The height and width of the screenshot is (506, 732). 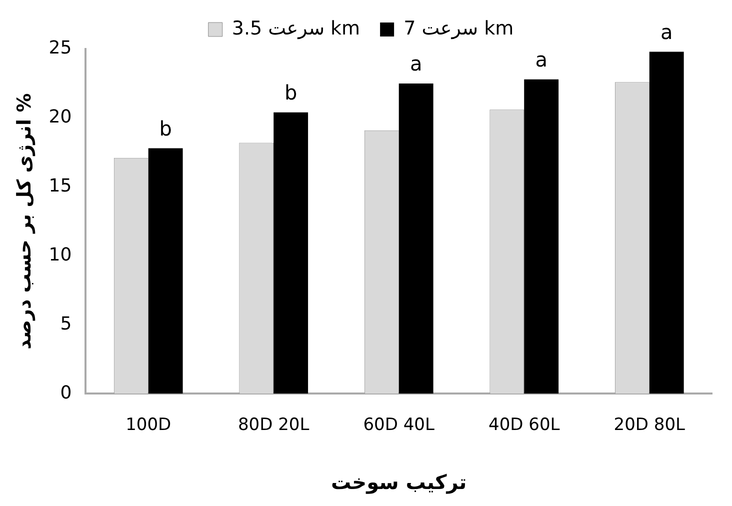 What do you see at coordinates (274, 425) in the screenshot?
I see `x-tick-label: 80D 20L` at bounding box center [274, 425].